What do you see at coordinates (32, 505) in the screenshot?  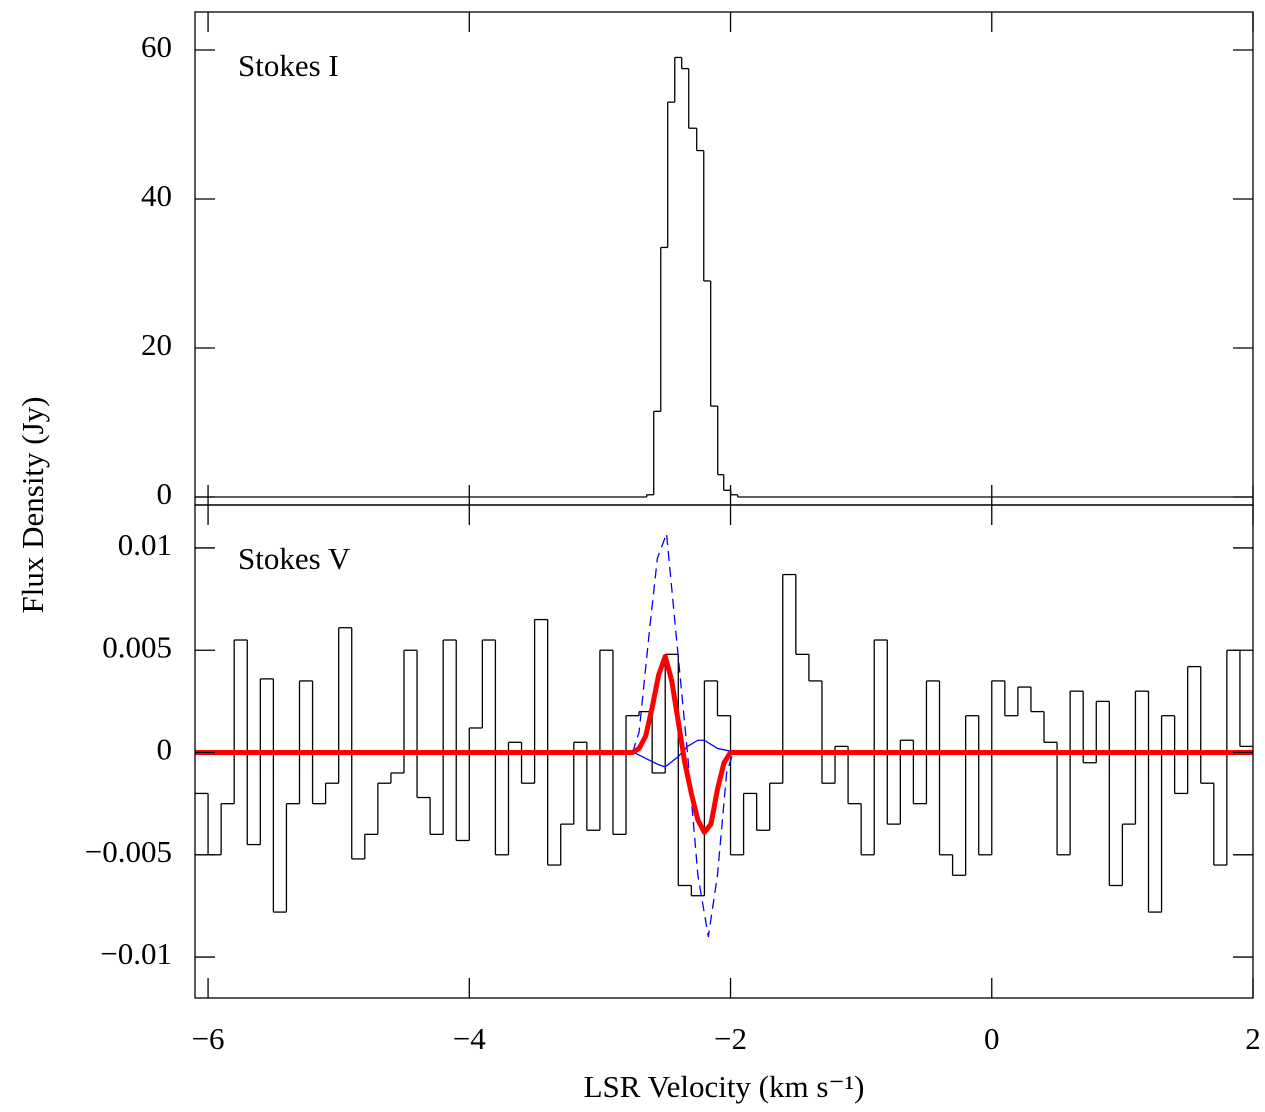 I see `y-axis-label: Flux Density (Jy)` at bounding box center [32, 505].